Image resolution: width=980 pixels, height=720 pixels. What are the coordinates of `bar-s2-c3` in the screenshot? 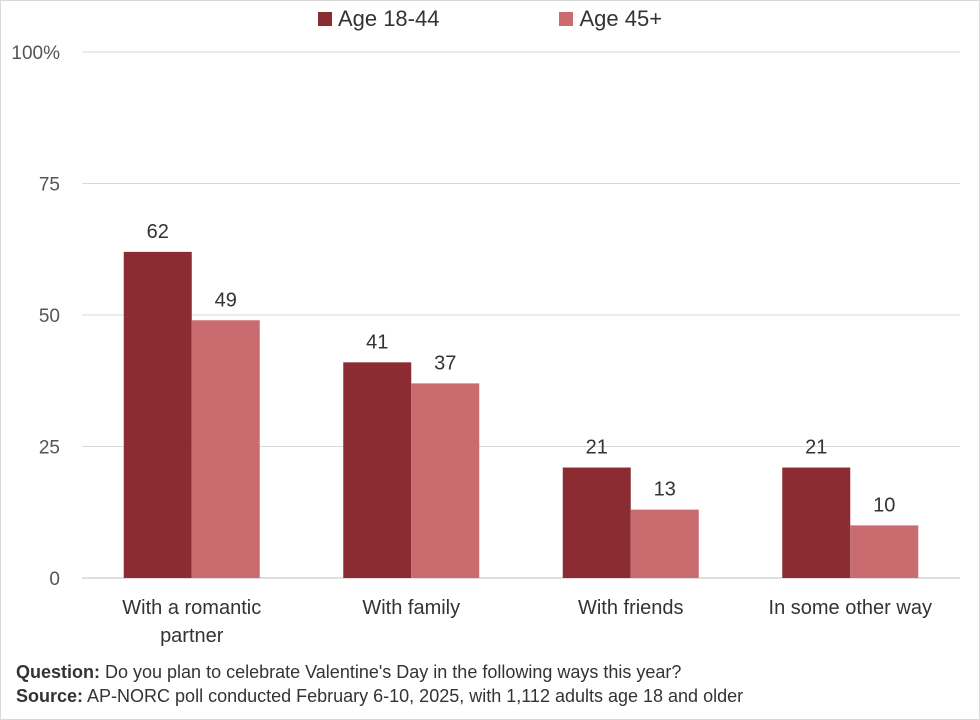 It's located at (664, 543).